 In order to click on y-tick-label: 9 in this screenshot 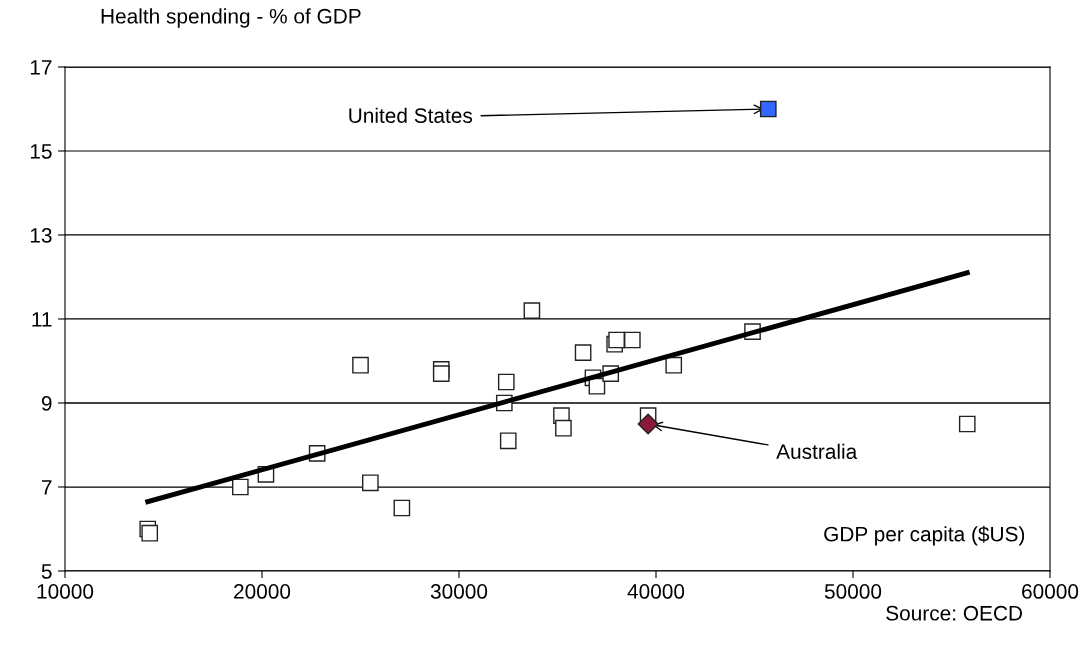, I will do `click(46, 403)`.